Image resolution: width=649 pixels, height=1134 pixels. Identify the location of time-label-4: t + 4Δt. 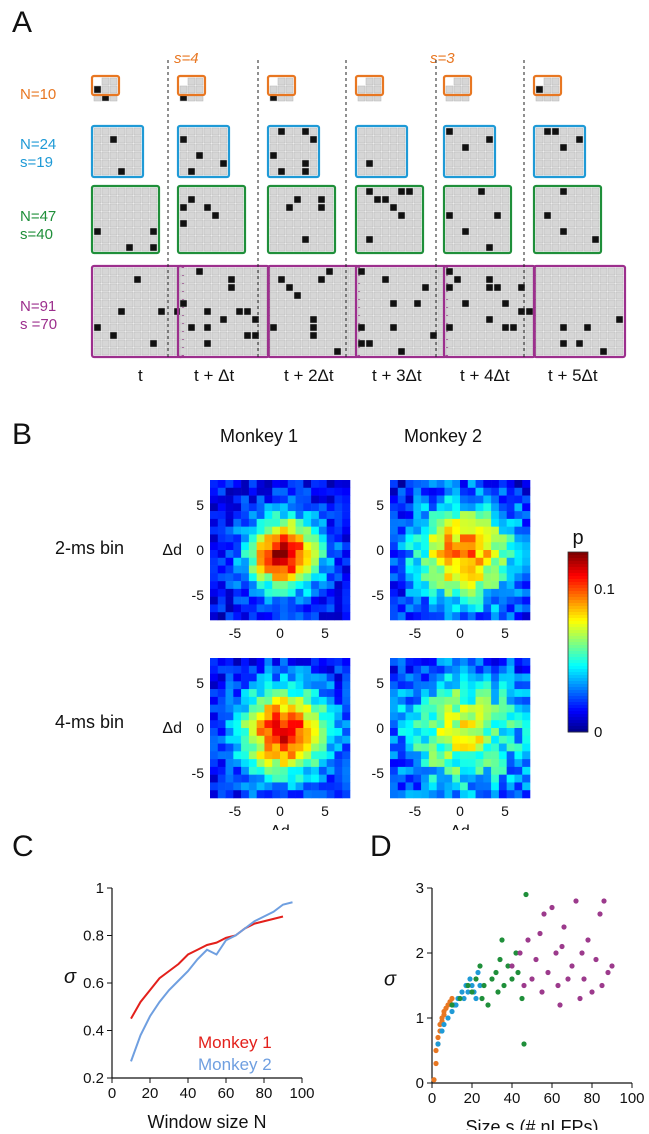
(485, 375).